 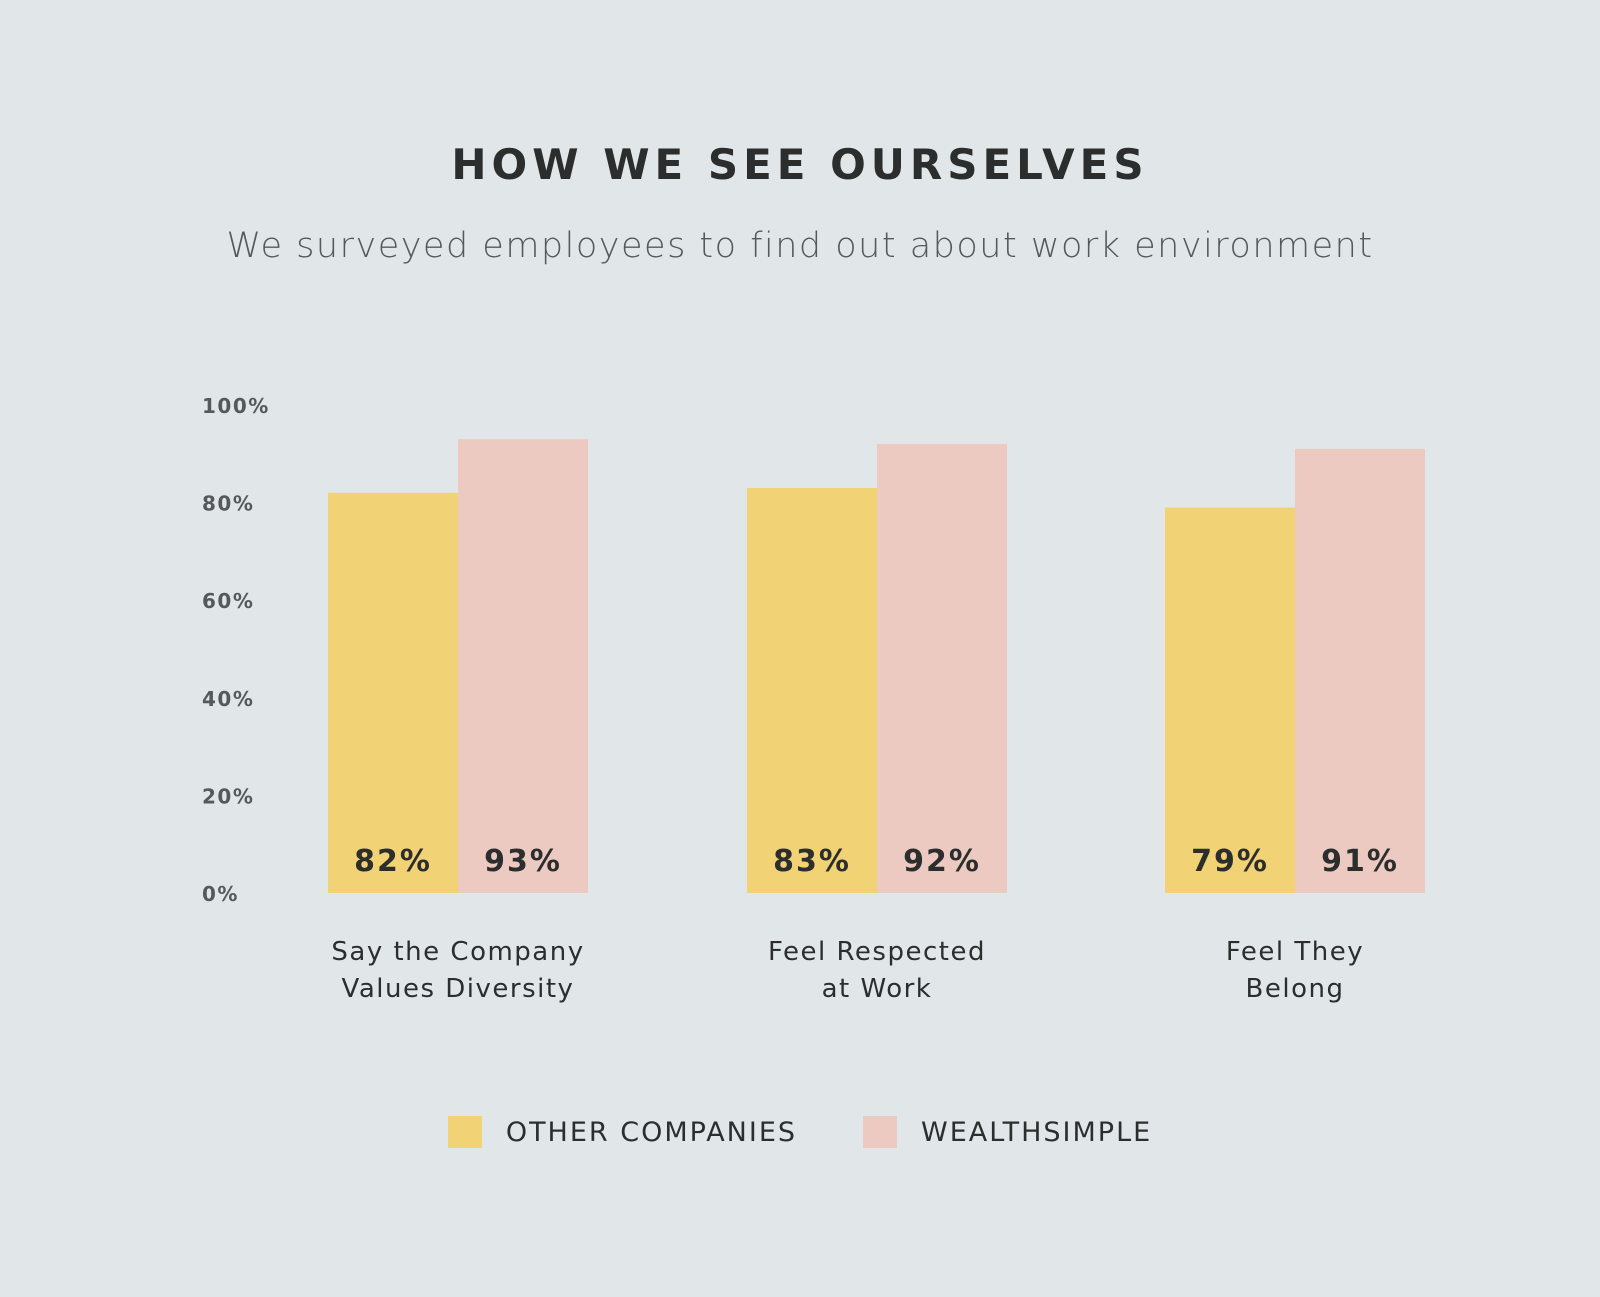 I want to click on category-label: Feel Respected, so click(x=877, y=952).